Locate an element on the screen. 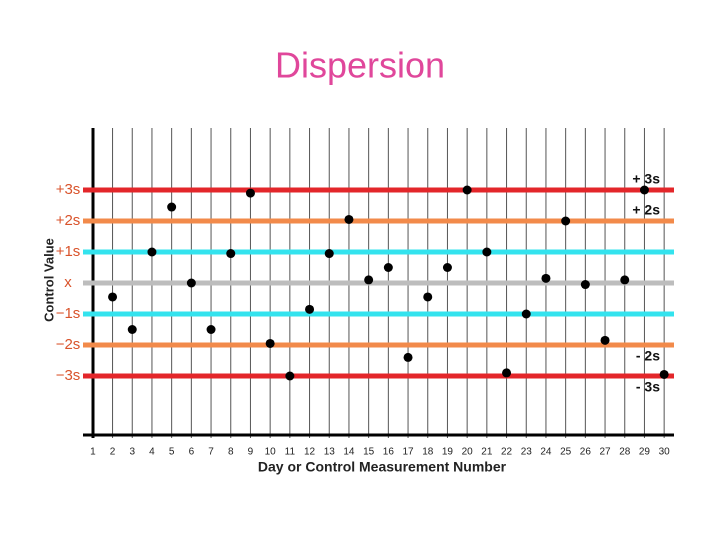 The image size is (720, 540). y-tick-label: x is located at coordinates (68, 282).